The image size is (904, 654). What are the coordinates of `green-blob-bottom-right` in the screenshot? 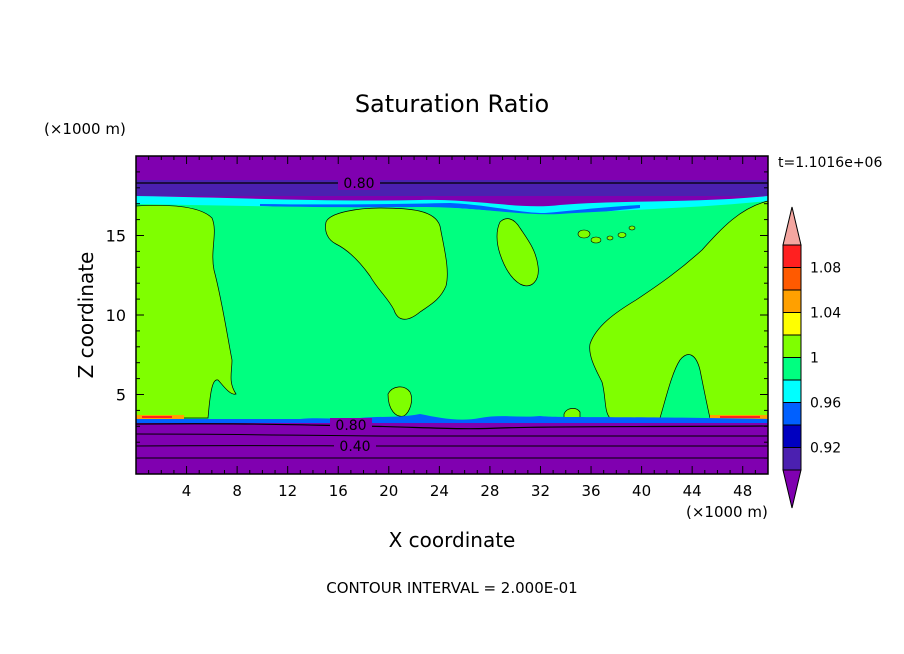 It's located at (572, 413).